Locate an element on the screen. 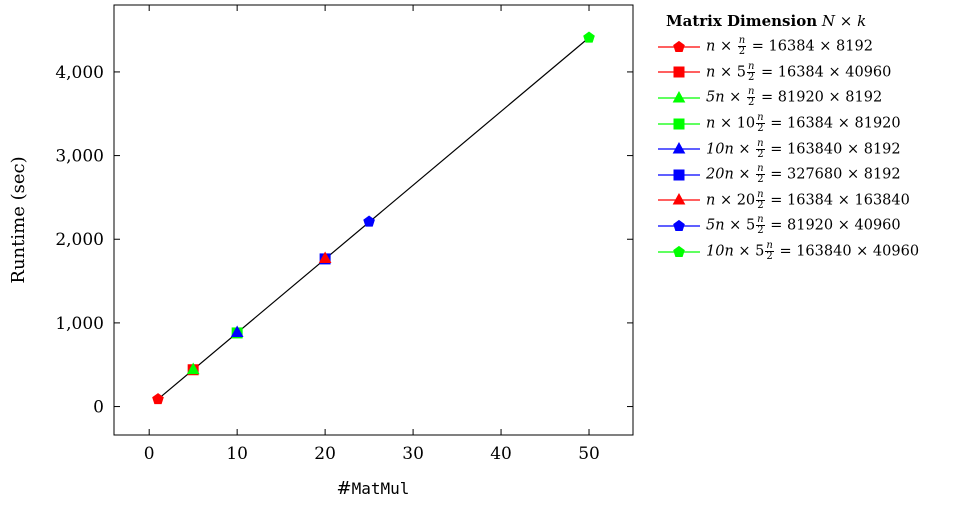  legend-title-math: N × k is located at coordinates (844, 21).